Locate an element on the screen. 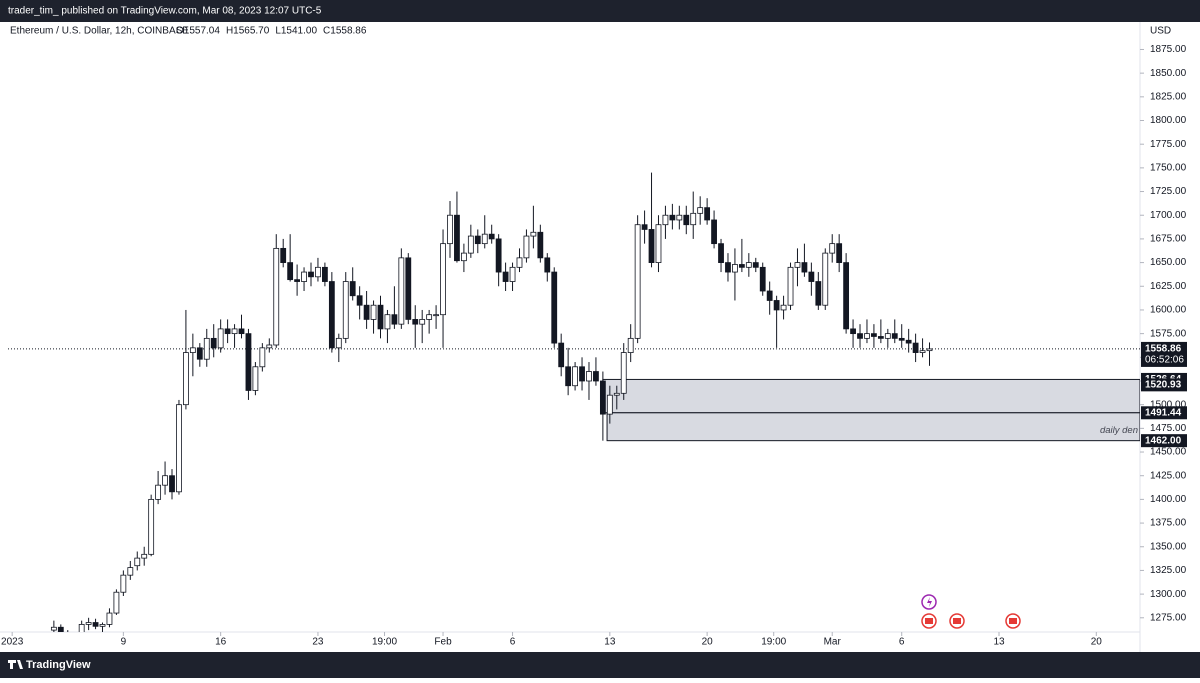 This screenshot has width=1200, height=683. y-tick-label: 1500.00 is located at coordinates (1168, 404).